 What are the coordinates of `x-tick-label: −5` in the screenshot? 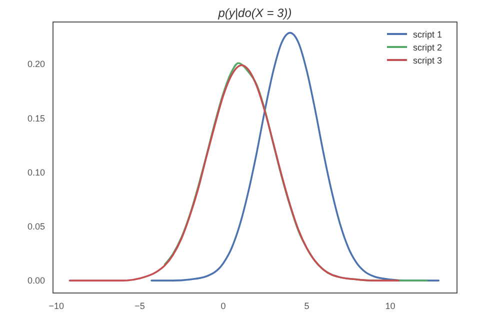 It's located at (139, 306).